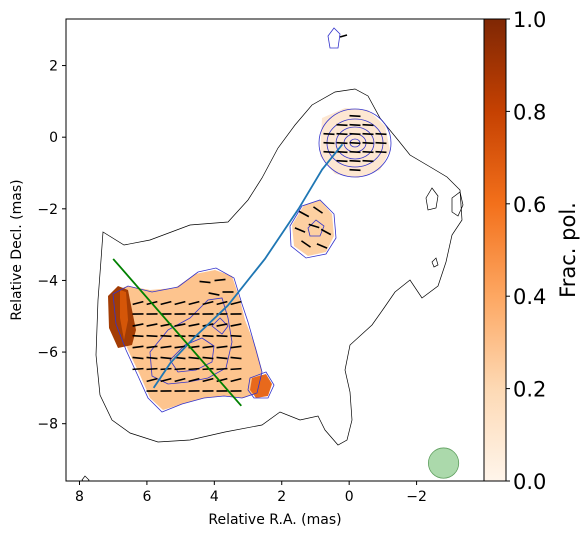 The width and height of the screenshot is (588, 536). I want to click on x-tick-label: 6, so click(146, 497).